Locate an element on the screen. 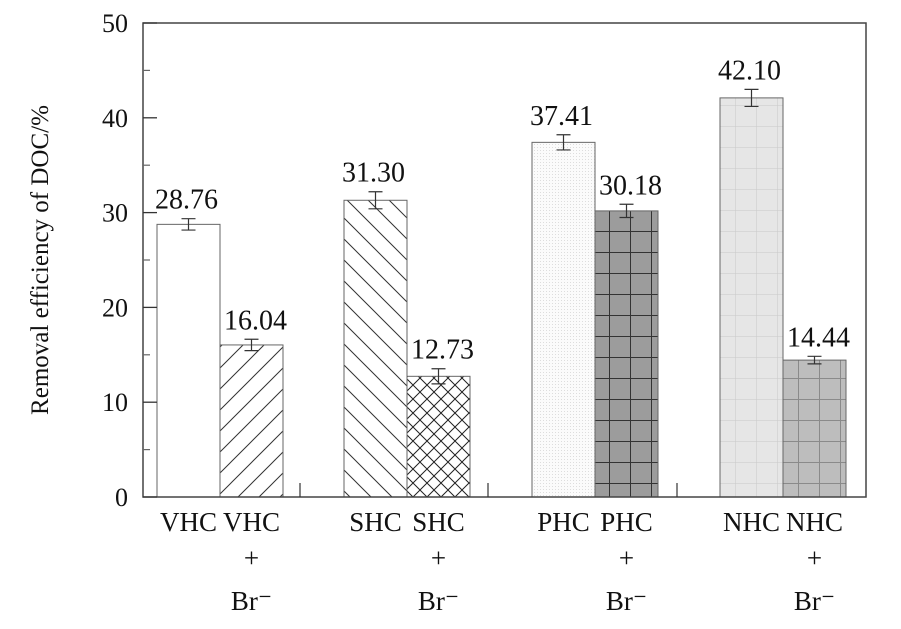 The image size is (901, 629). bar-phc is located at coordinates (563, 319).